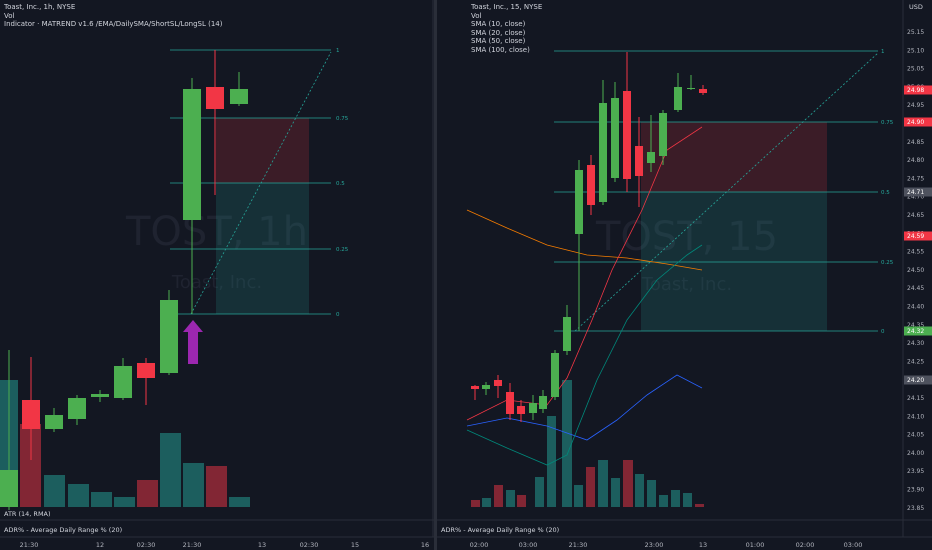 Image resolution: width=932 pixels, height=550 pixels. I want to click on take-profit-zone, so click(734, 261).